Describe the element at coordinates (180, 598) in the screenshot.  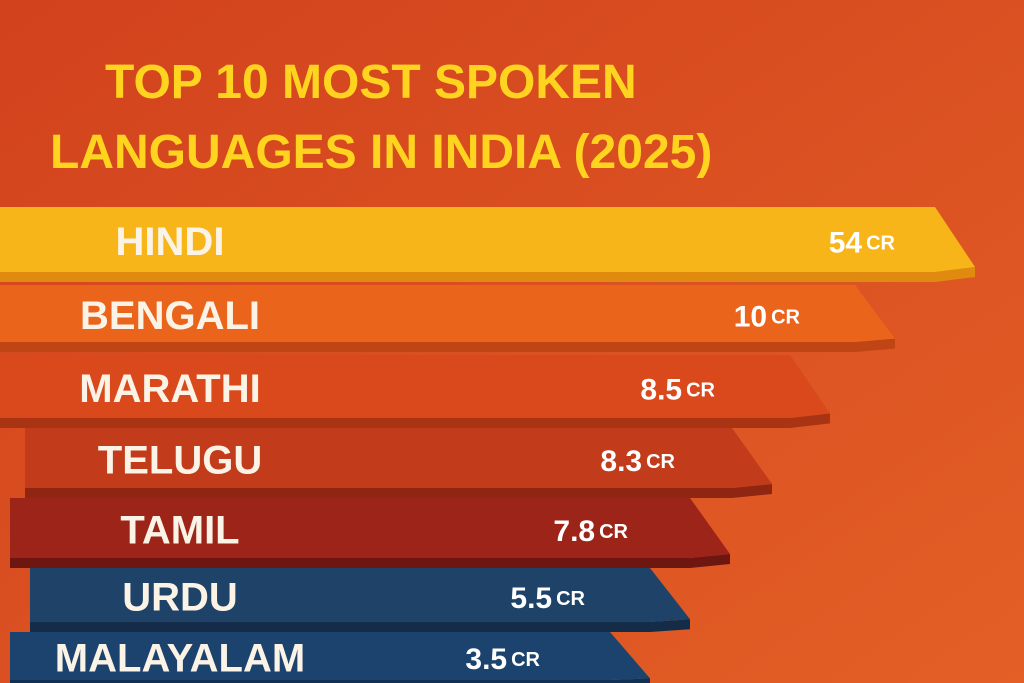
I see `language-name: URDU` at that location.